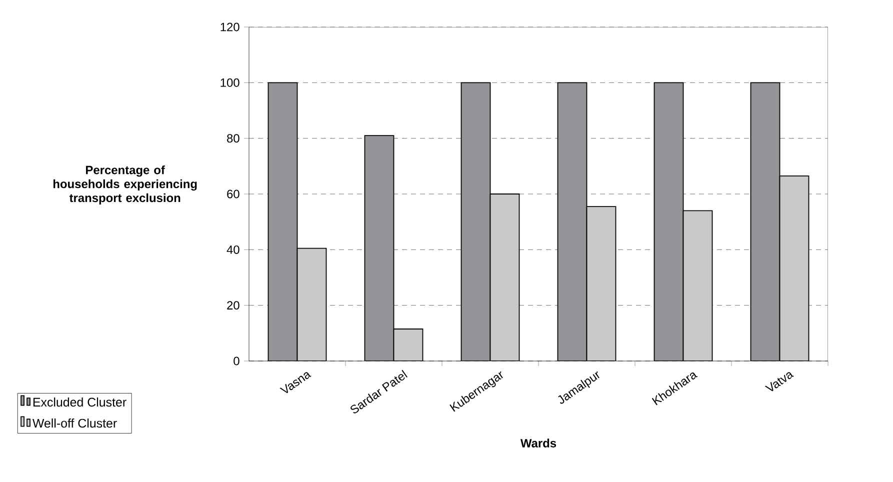 The image size is (893, 482). What do you see at coordinates (538, 443) in the screenshot?
I see `x-axis-title: Wards` at bounding box center [538, 443].